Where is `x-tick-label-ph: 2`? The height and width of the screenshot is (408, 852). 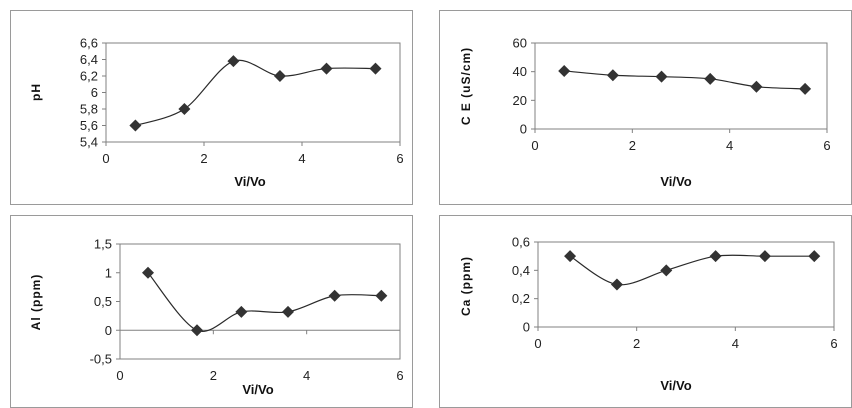
x-tick-label-ph: 2 is located at coordinates (203, 158).